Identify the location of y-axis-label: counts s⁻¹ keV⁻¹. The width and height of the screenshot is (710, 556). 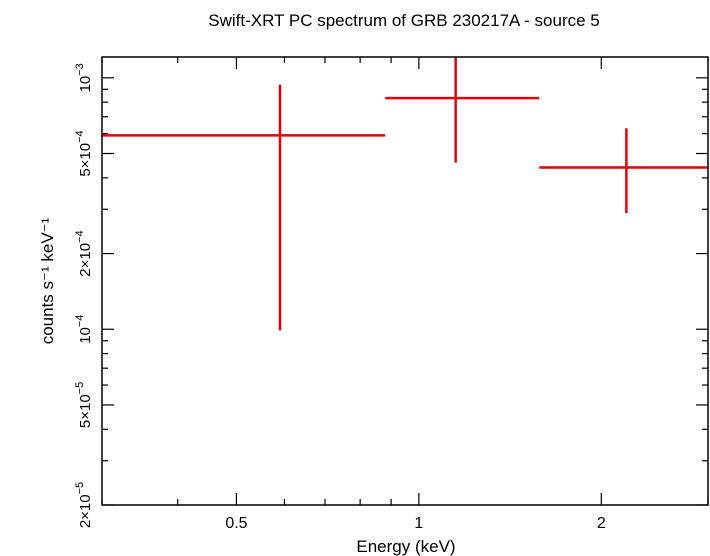
(47, 280).